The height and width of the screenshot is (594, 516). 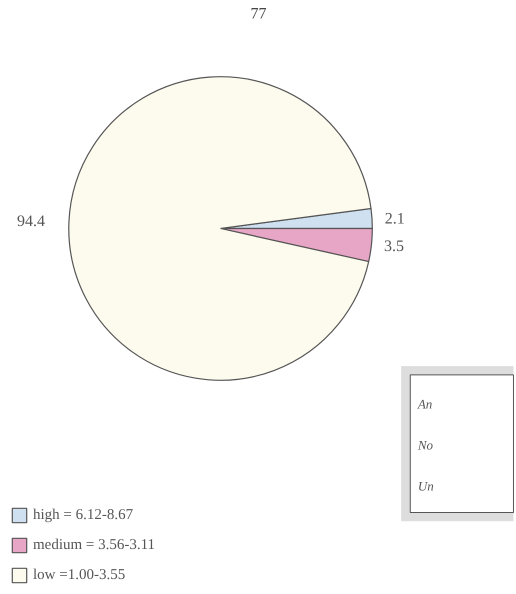 I want to click on chart-title: 77, so click(x=258, y=14).